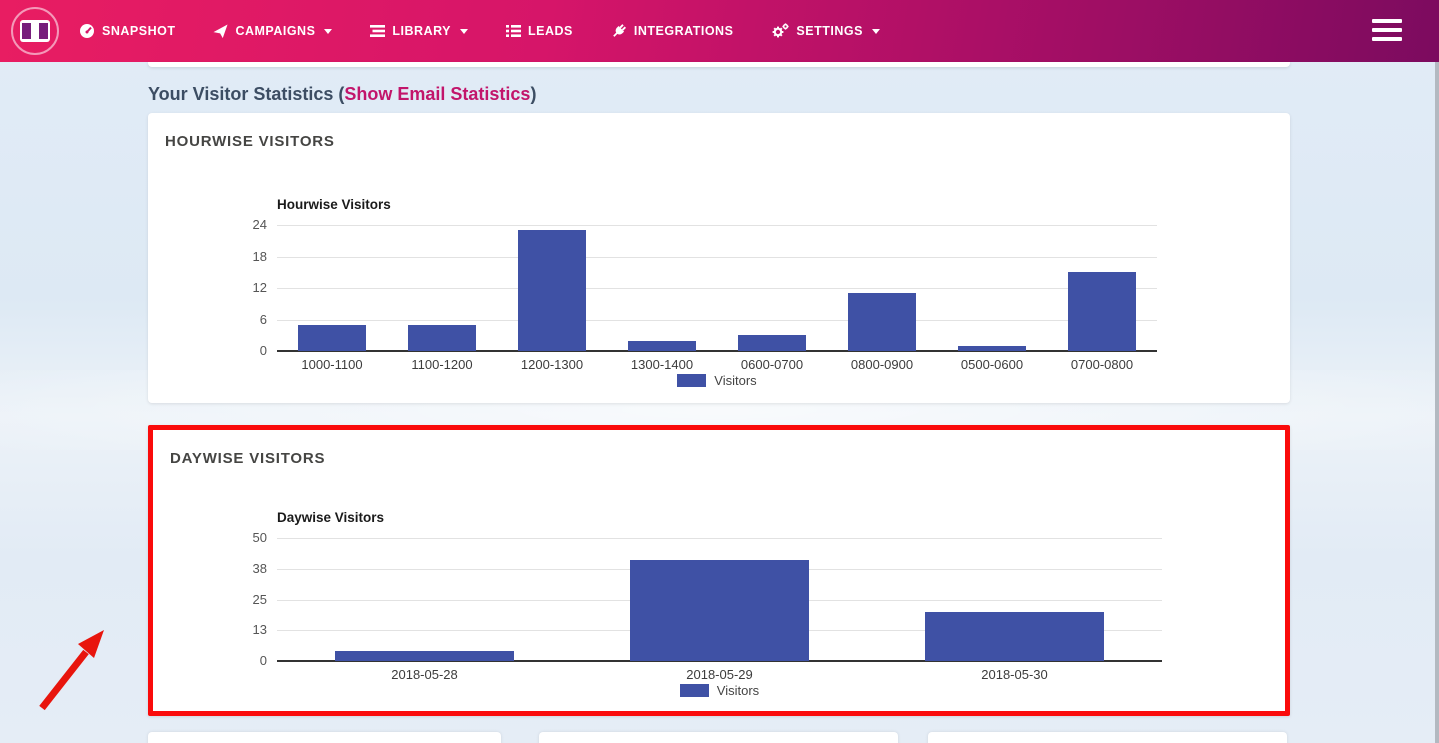  Describe the element at coordinates (1387, 32) in the screenshot. I see `hamburger-menu-icon` at that location.